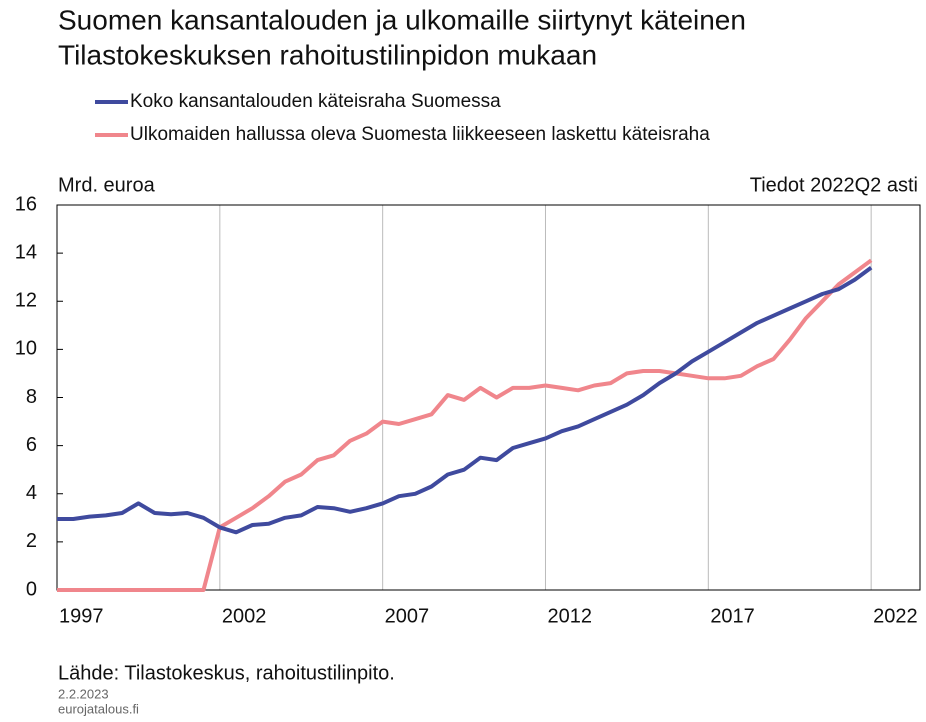 The width and height of the screenshot is (926, 722). Describe the element at coordinates (834, 185) in the screenshot. I see `annotation: Tiedot 2022Q2 asti` at that location.